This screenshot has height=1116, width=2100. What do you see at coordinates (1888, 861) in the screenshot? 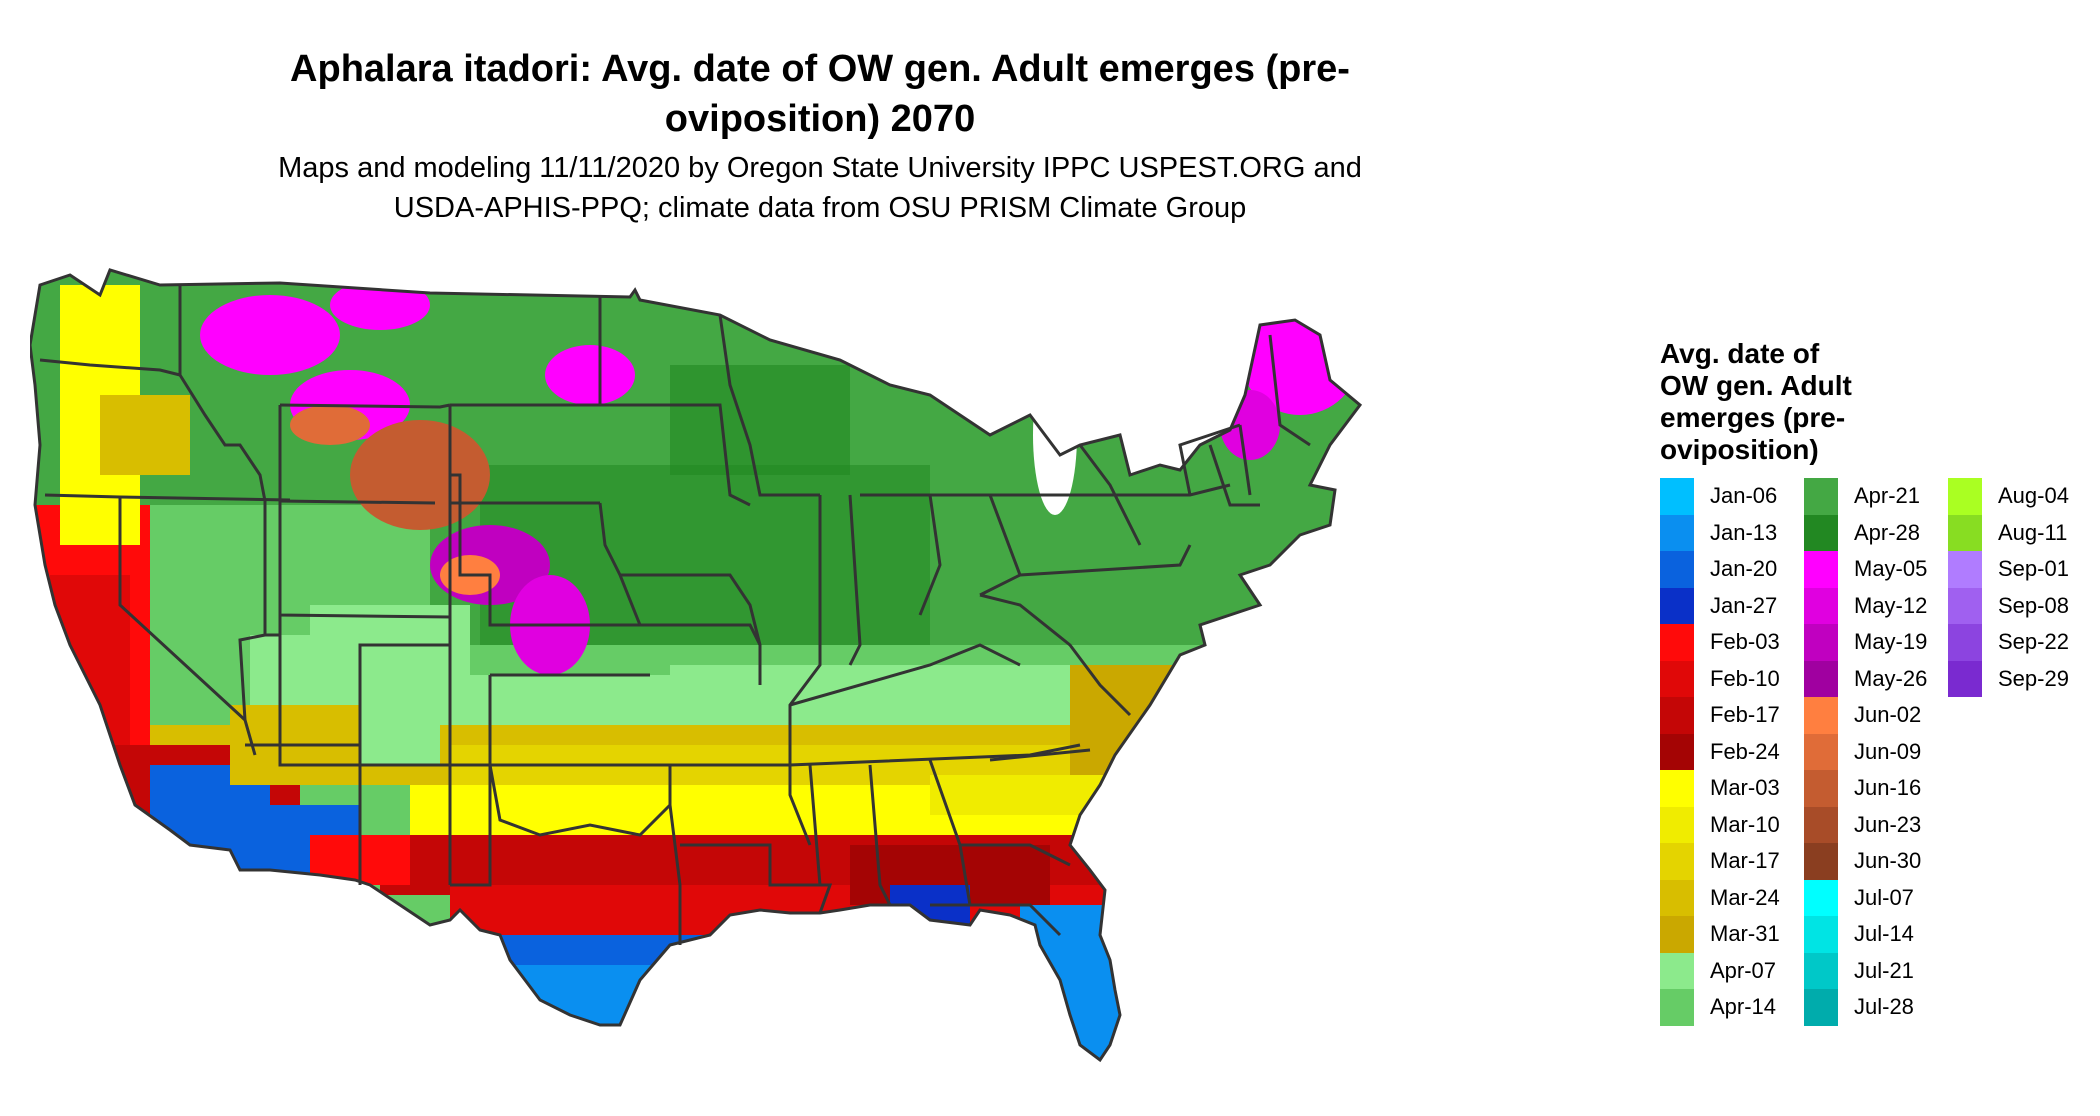
I see `legend-label: Jun-30` at bounding box center [1888, 861].